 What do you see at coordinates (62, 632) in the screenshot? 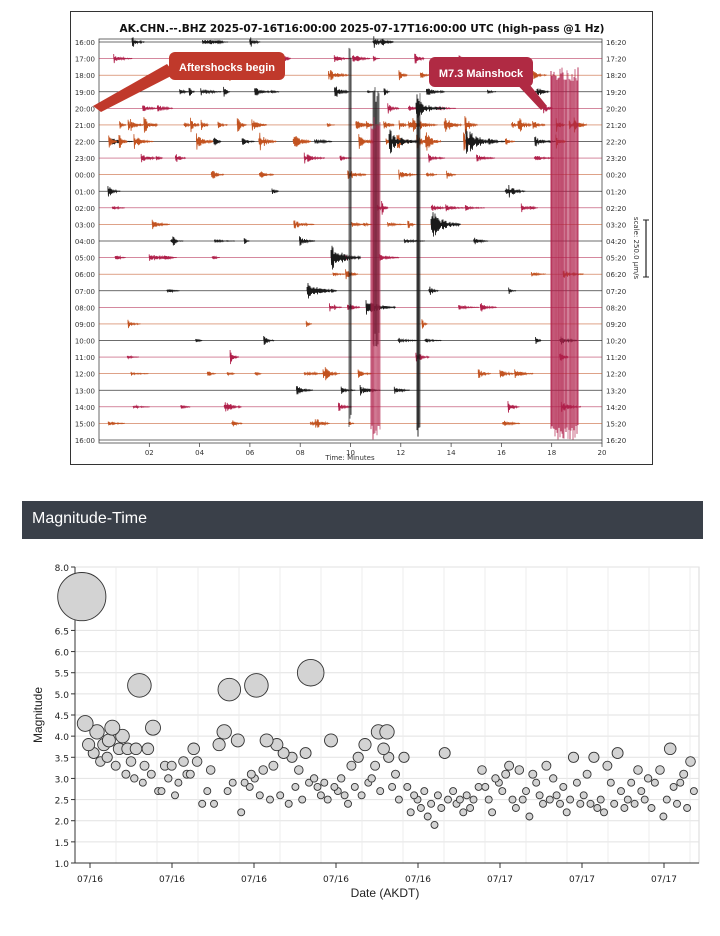
I see `y-tick-label: 6.5` at bounding box center [62, 632].